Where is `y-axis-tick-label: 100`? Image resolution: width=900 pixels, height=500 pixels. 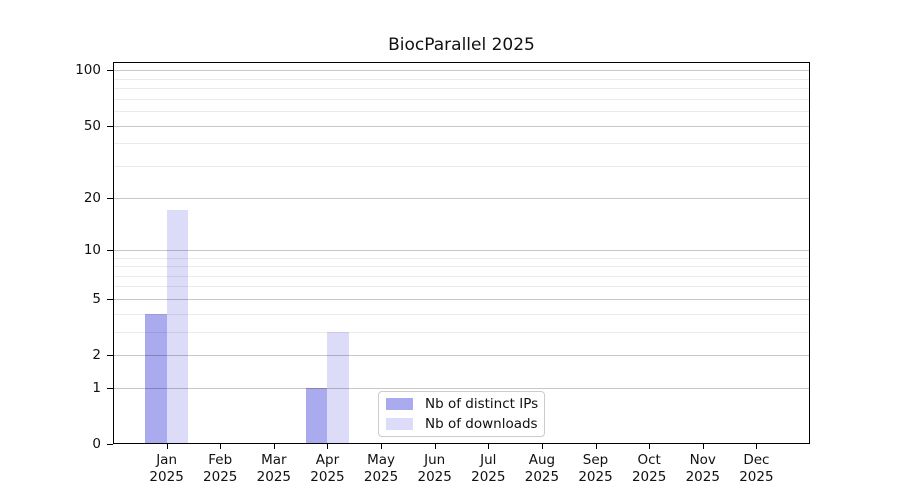
y-axis-tick-label: 100 is located at coordinates (88, 70).